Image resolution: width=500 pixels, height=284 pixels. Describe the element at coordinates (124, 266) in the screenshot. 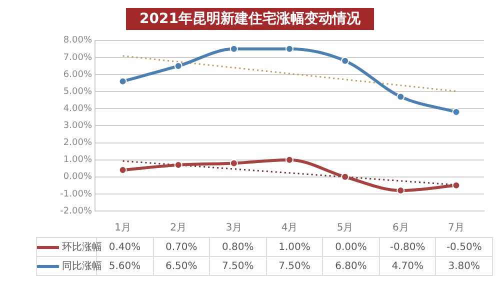

I see `data-label: 5.60%` at that location.